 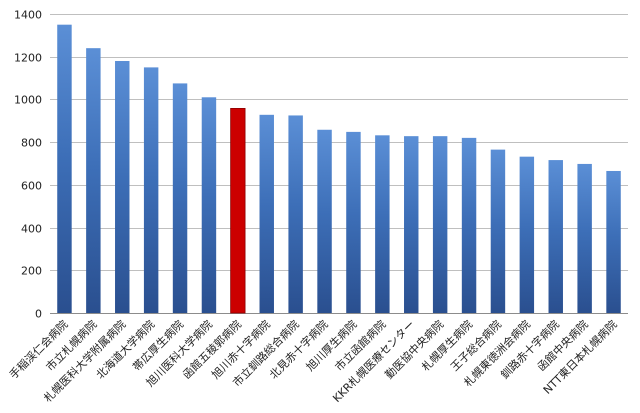 What do you see at coordinates (31, 143) in the screenshot?
I see `y-tick-label: 800` at bounding box center [31, 143].